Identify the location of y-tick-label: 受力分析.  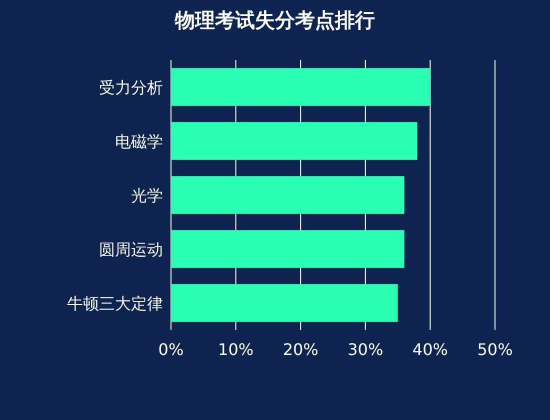
(131, 87).